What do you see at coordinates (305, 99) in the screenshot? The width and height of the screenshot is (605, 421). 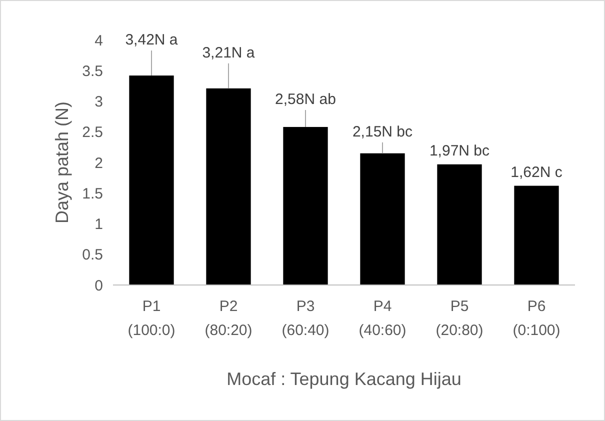 I see `data-label: 2,58N ab` at bounding box center [305, 99].